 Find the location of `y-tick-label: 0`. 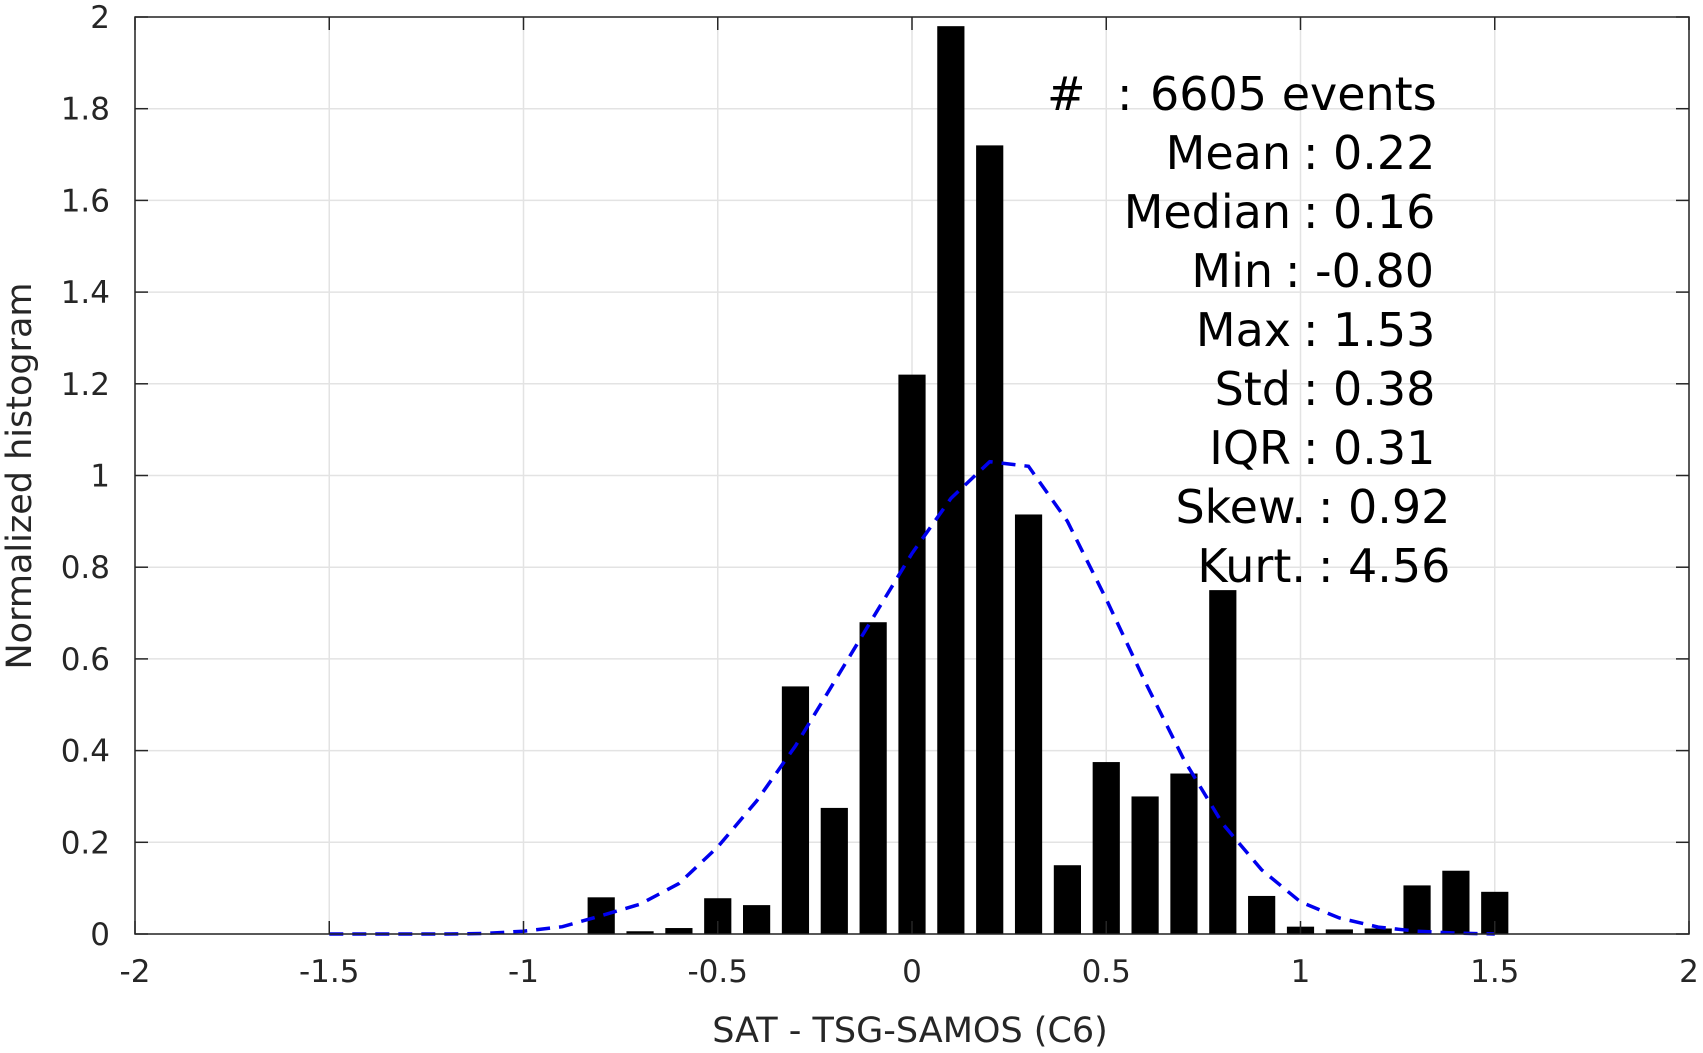

y-tick-label: 0 is located at coordinates (100, 935).